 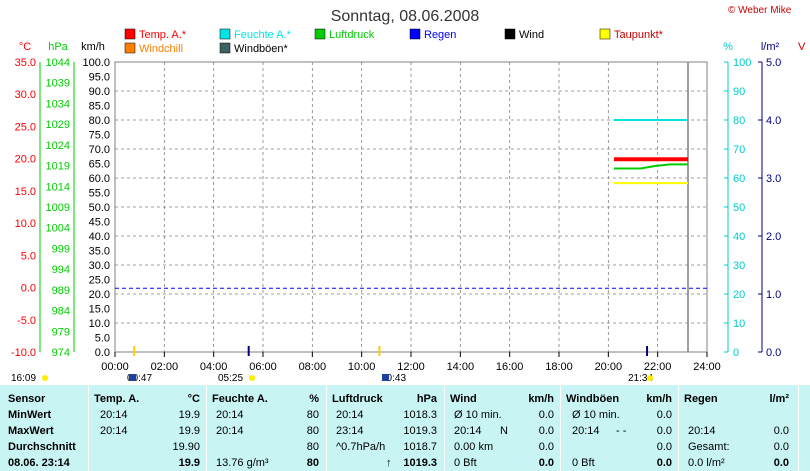 What do you see at coordinates (426, 399) in the screenshot?
I see `header-press-unit: hPa` at bounding box center [426, 399].